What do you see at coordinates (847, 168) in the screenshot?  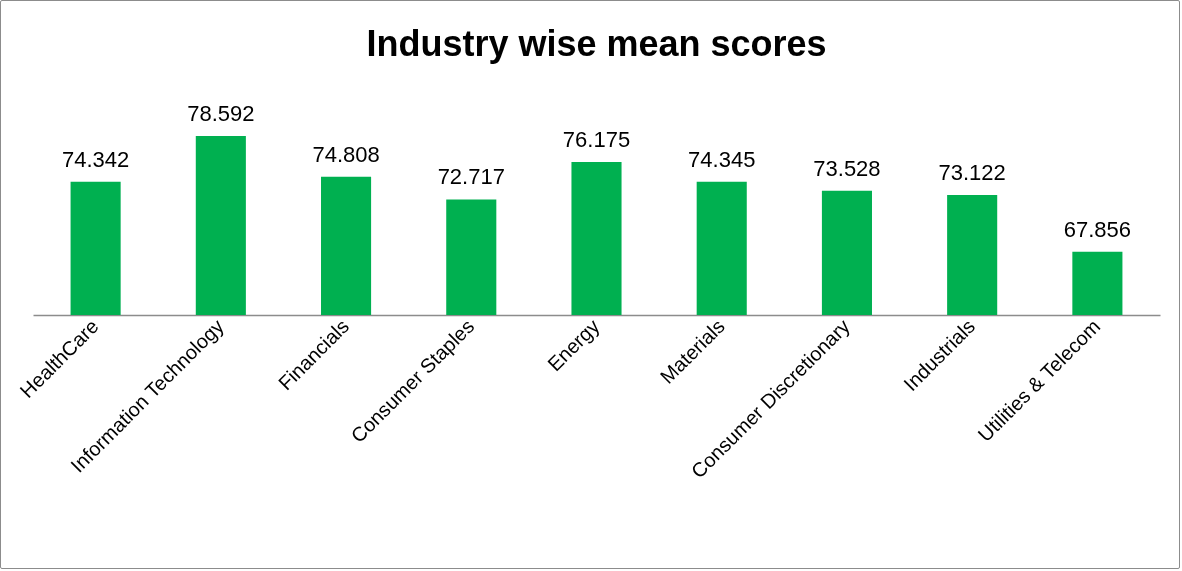 I see `data-label: 73.528` at bounding box center [847, 168].